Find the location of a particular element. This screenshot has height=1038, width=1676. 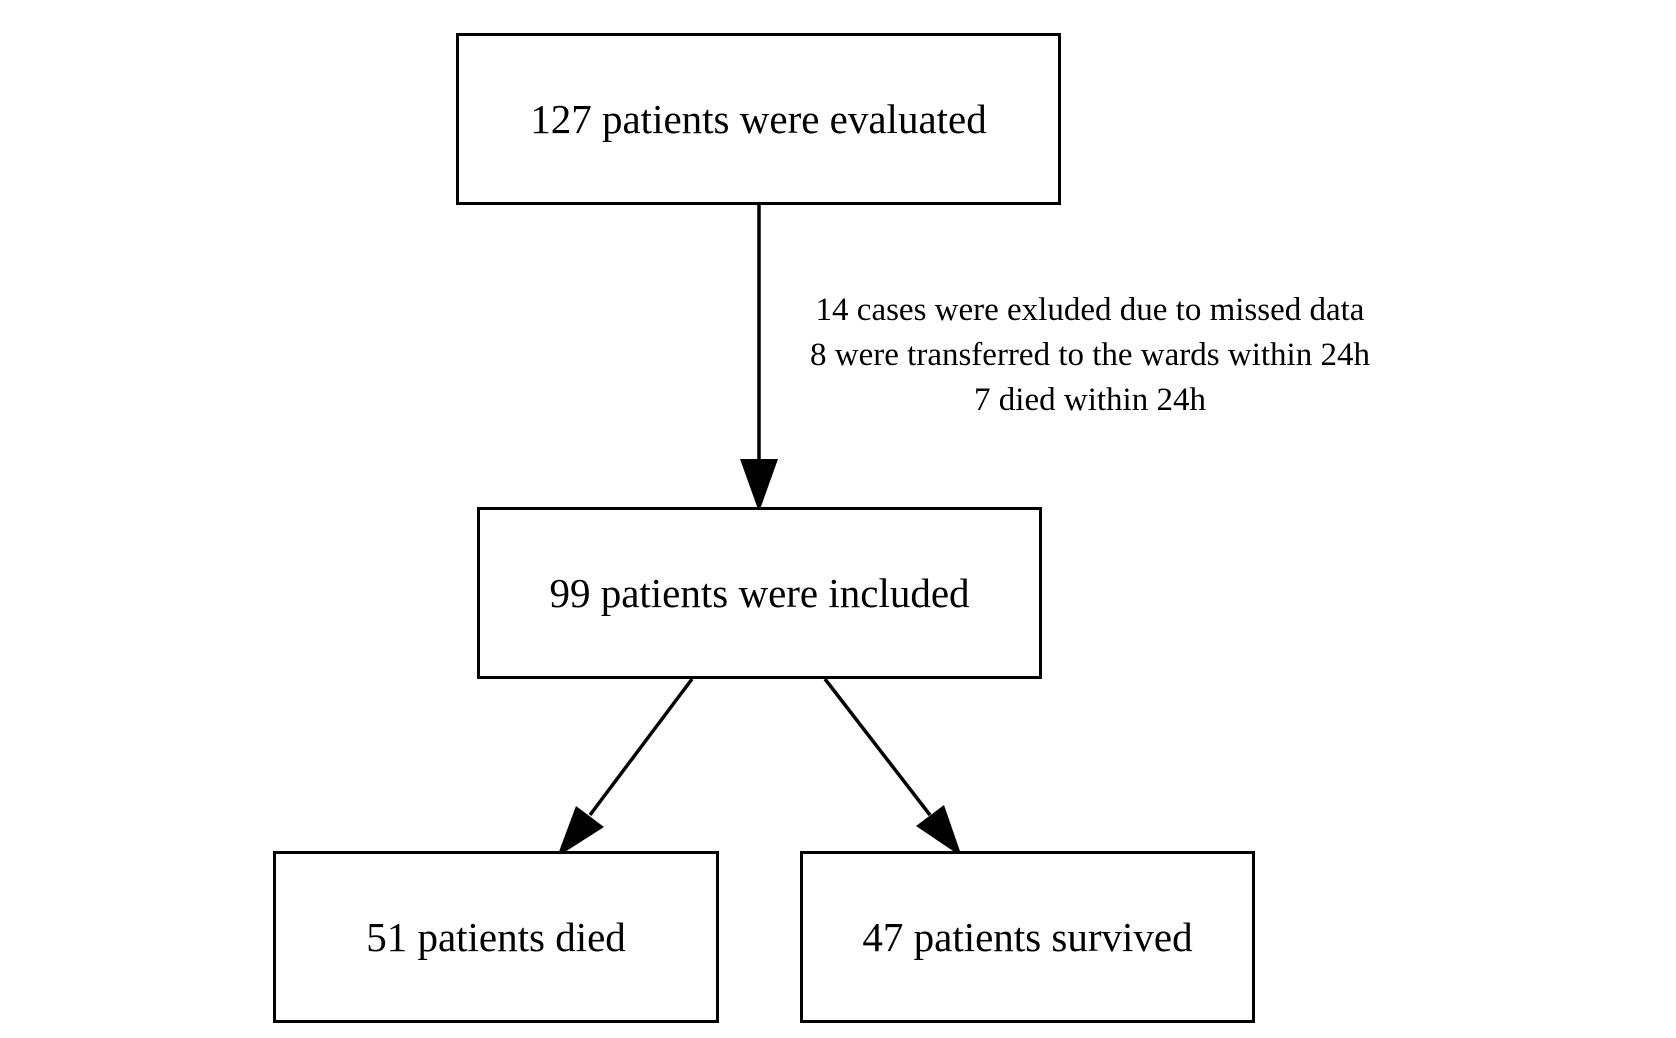

node-included-label: 99 patients were included is located at coordinates (759, 593).